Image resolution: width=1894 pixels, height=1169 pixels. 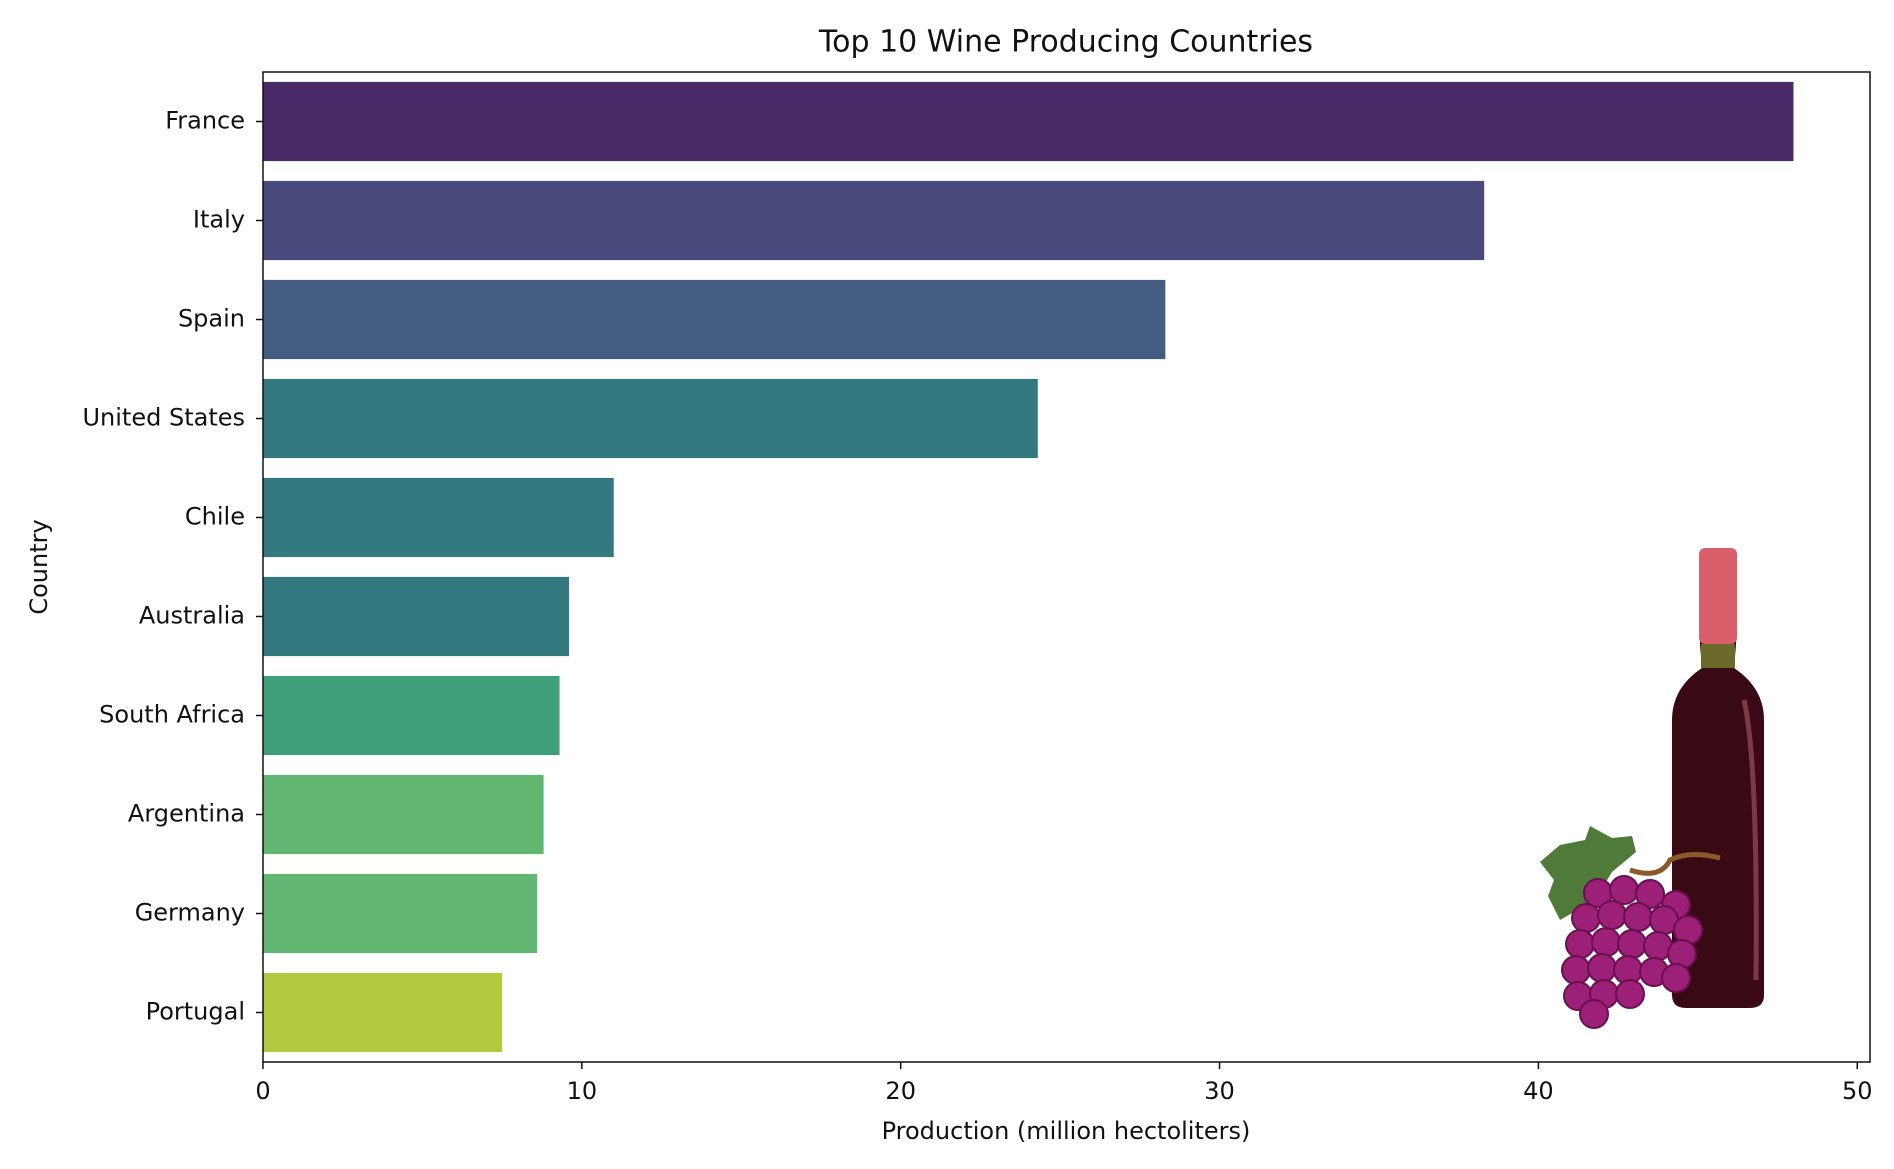 I want to click on x-tick-label: 0, so click(x=262, y=1091).